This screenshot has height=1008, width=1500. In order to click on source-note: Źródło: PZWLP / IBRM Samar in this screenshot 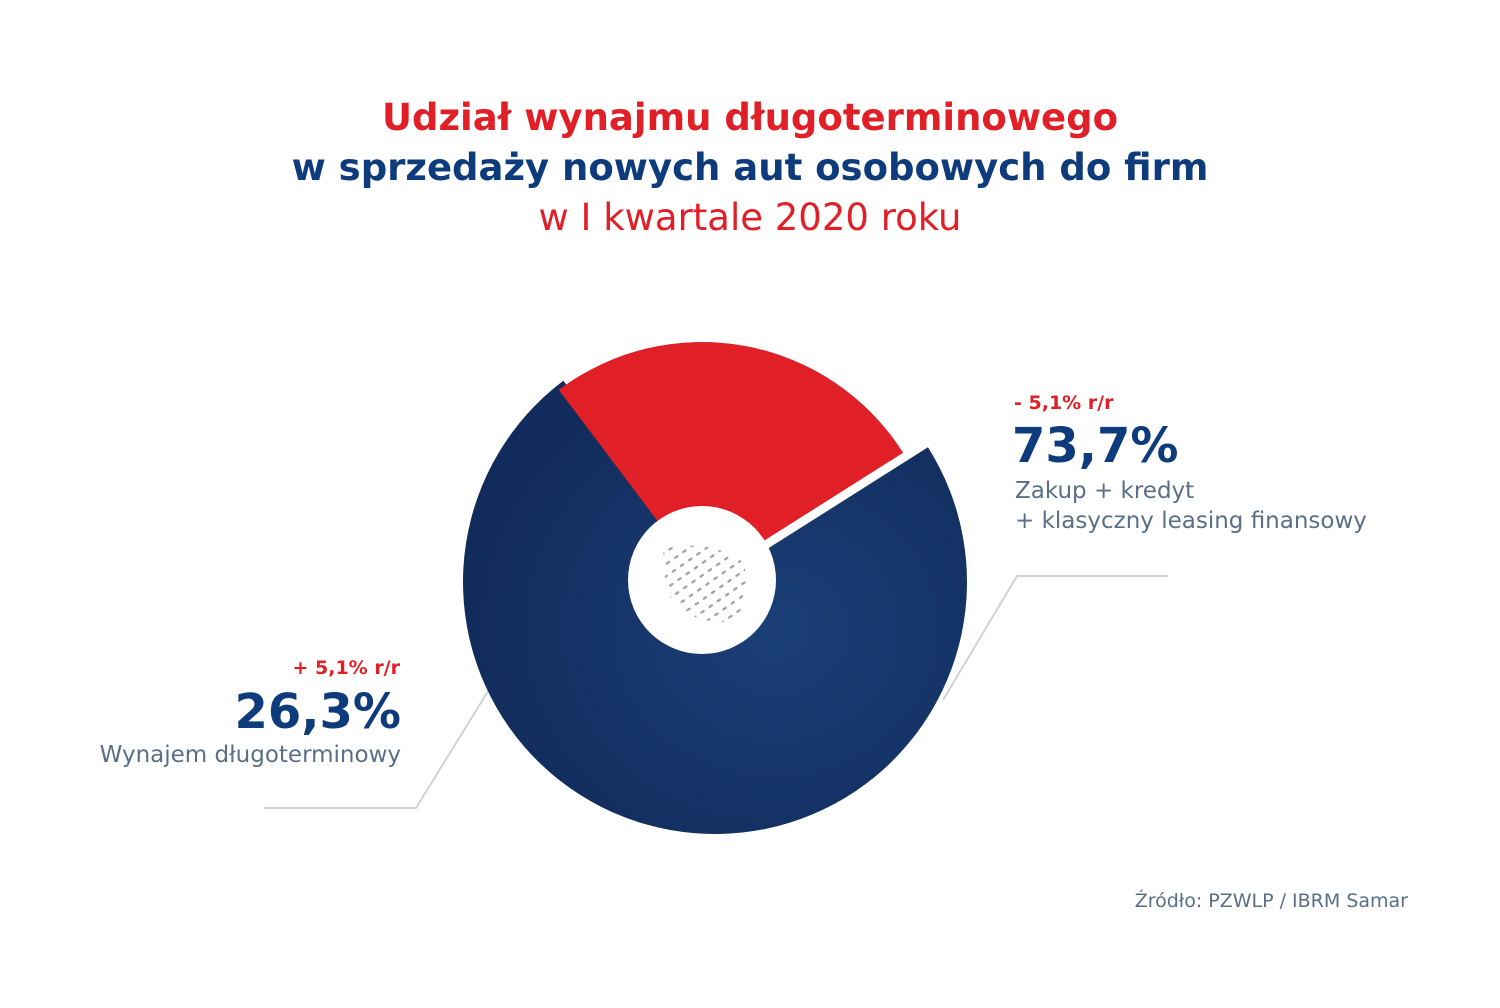, I will do `click(1271, 901)`.